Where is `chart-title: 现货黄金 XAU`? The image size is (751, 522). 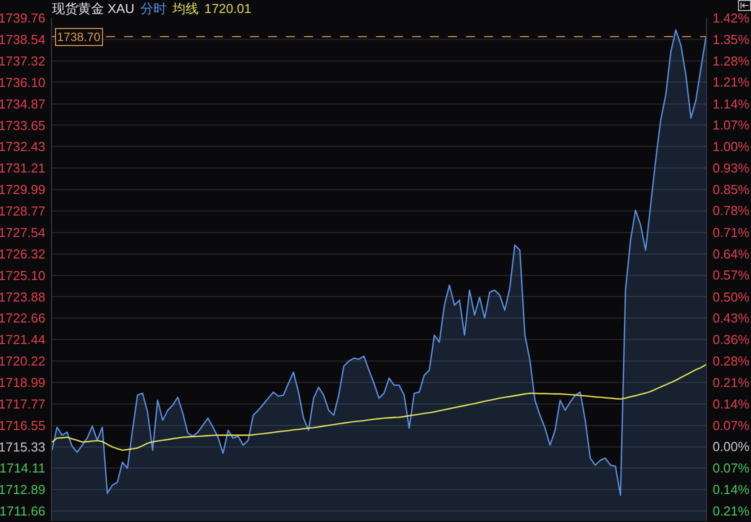
chart-title: 现货黄金 XAU is located at coordinates (93, 9).